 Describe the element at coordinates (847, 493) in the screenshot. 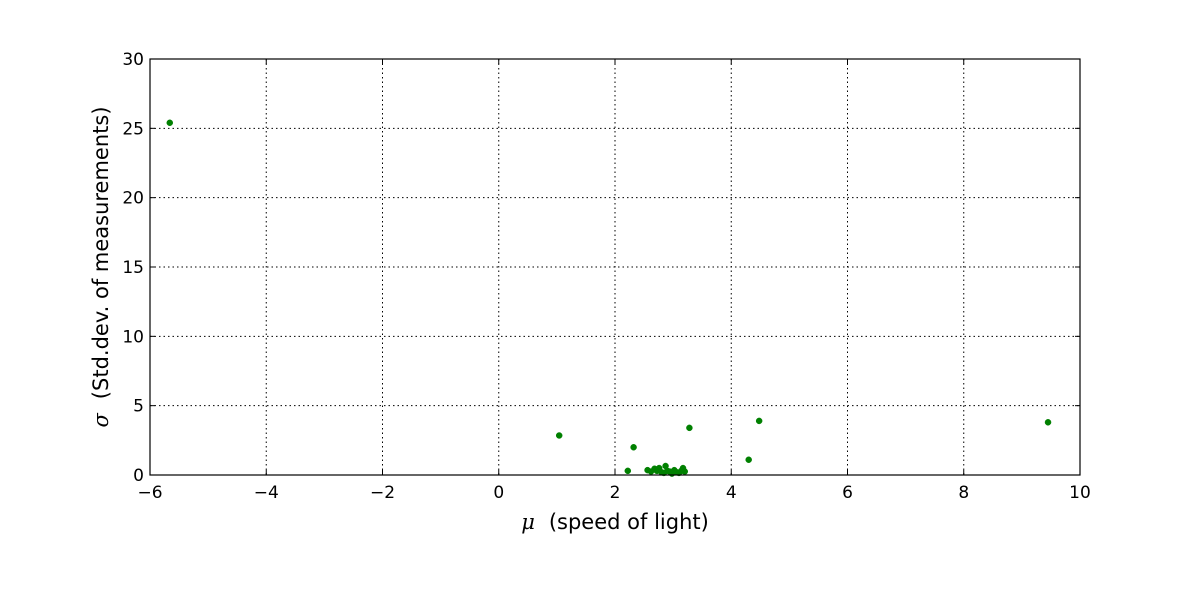

I see `x-tick-label: 6` at that location.